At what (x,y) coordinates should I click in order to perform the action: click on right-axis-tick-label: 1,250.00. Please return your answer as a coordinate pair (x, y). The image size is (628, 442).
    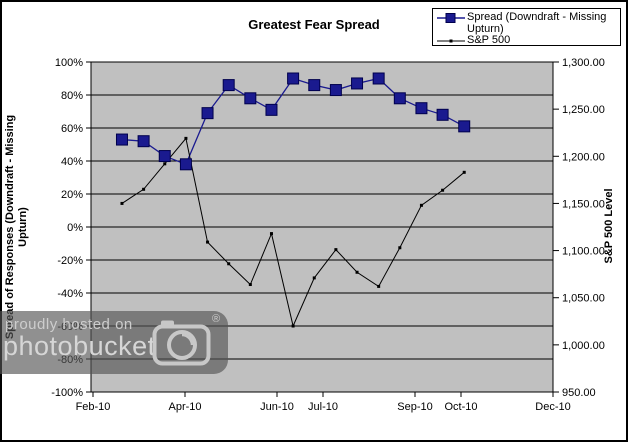
    Looking at the image, I should click on (583, 110).